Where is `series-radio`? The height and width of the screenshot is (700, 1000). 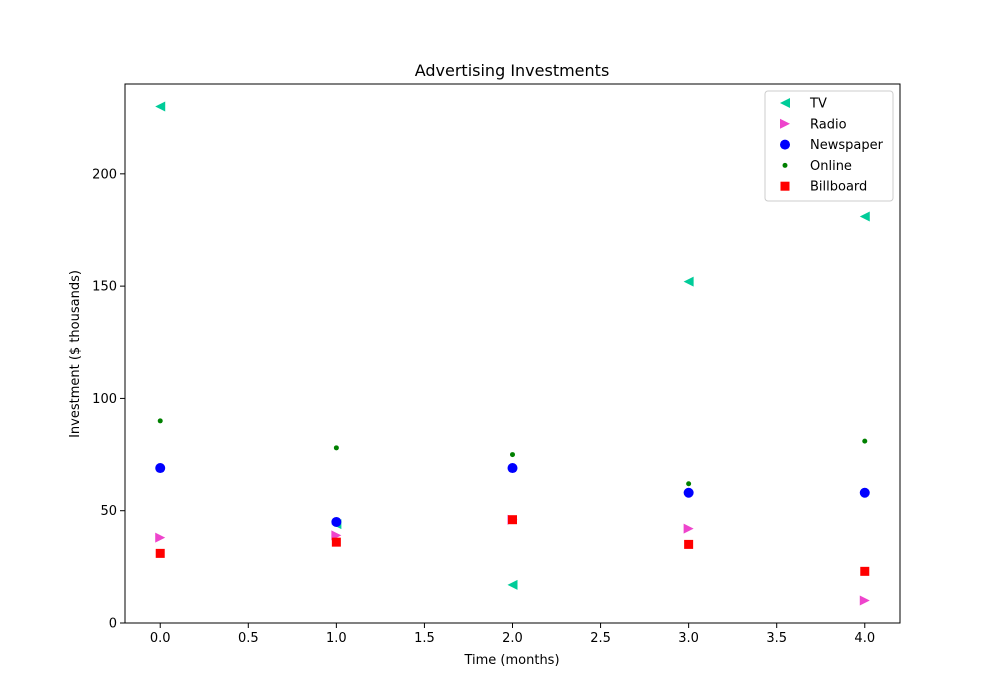
series-radio is located at coordinates (512, 560).